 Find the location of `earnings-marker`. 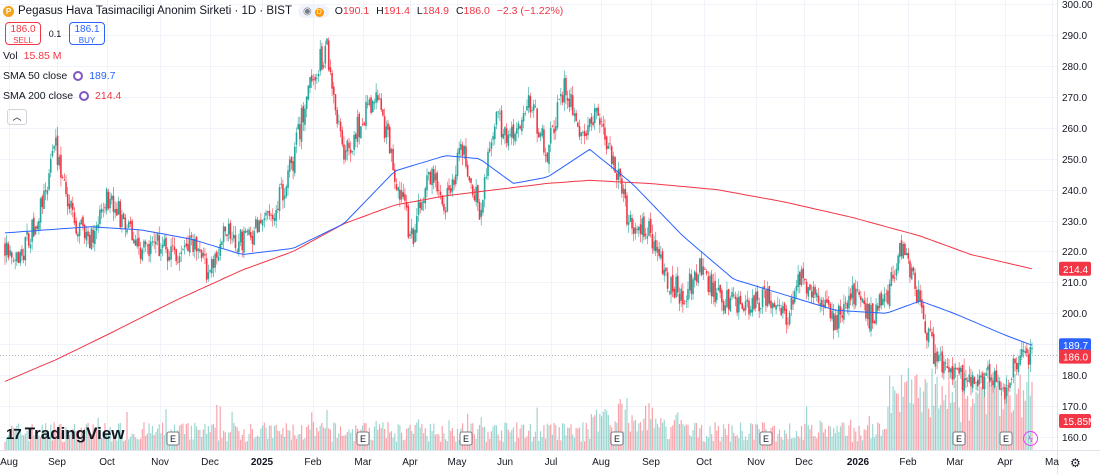

earnings-marker is located at coordinates (173, 438).